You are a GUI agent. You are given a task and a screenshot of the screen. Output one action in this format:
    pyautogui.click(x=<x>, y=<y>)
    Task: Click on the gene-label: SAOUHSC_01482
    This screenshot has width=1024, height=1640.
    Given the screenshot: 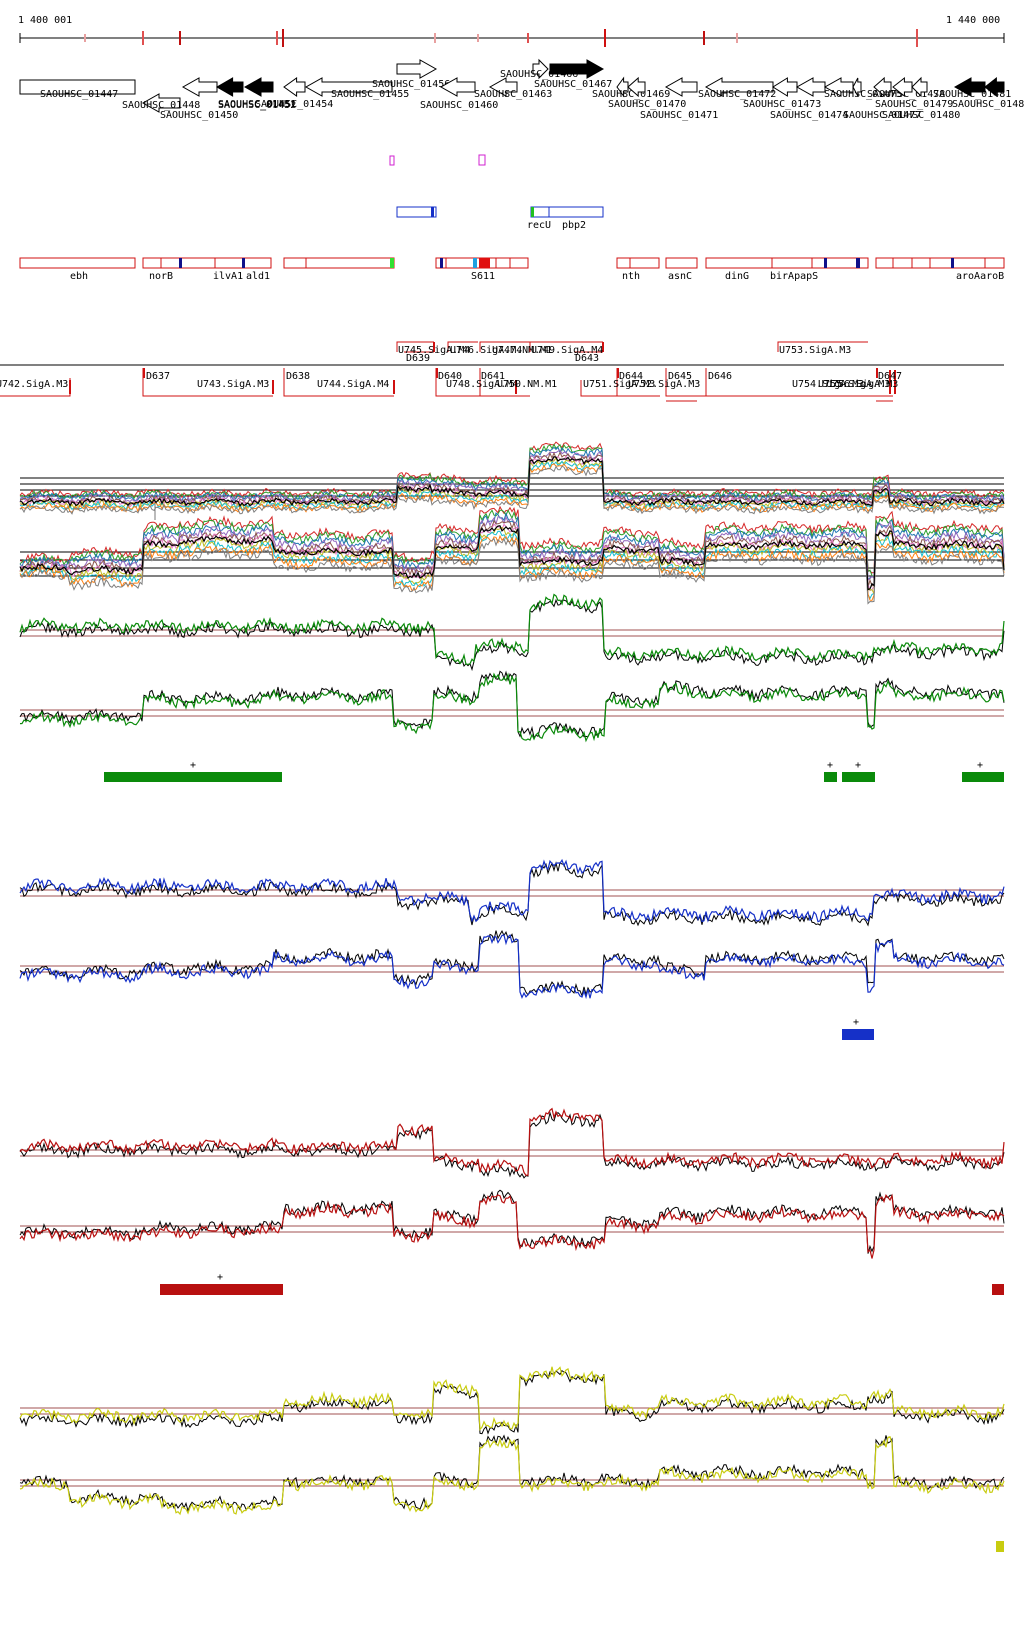 What is the action you would take?
    pyautogui.click(x=988, y=104)
    